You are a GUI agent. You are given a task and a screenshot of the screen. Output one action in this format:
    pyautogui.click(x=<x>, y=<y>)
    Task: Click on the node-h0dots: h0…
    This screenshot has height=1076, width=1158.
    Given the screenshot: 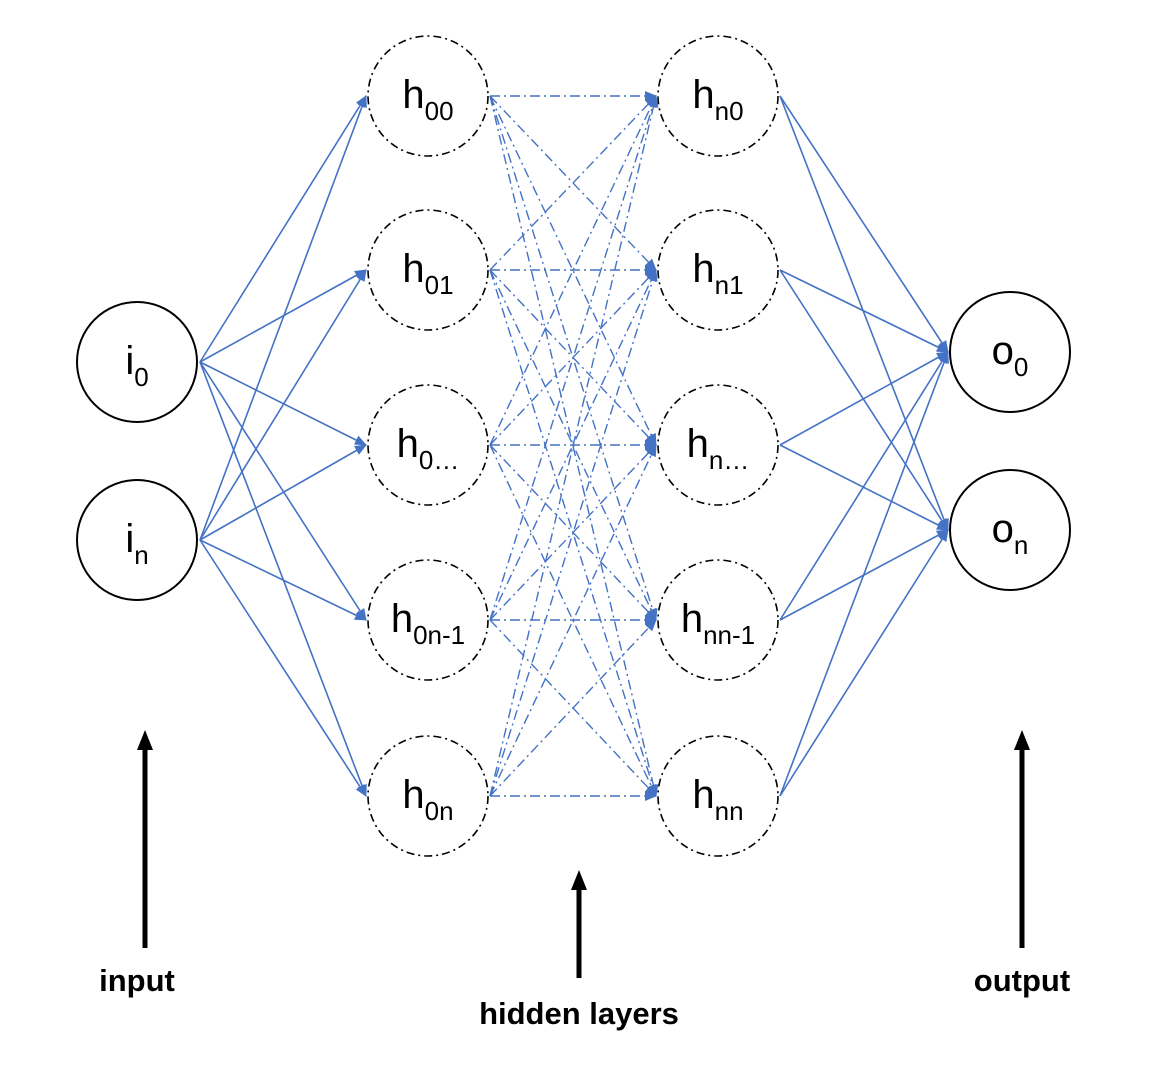 What is the action you would take?
    pyautogui.click(x=428, y=445)
    